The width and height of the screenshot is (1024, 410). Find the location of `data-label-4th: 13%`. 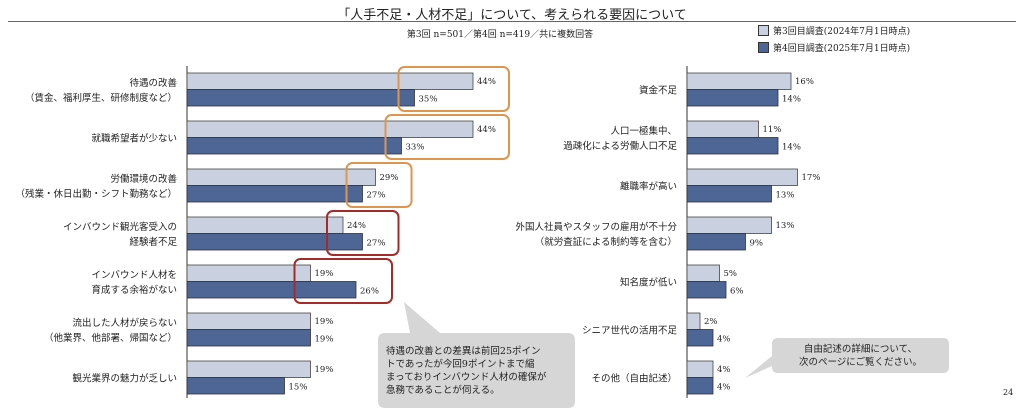

data-label-4th: 13% is located at coordinates (785, 196).